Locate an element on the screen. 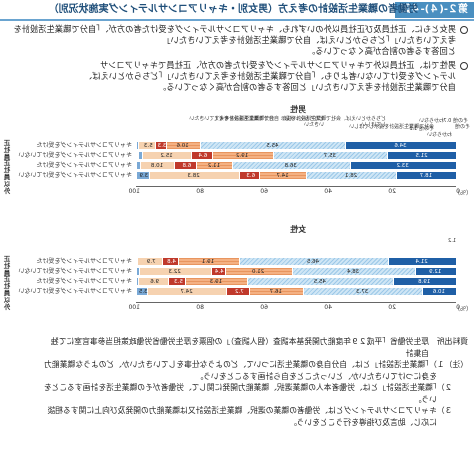 This screenshot has width=474, height=470. data-label: 35.7 is located at coordinates (330, 155).